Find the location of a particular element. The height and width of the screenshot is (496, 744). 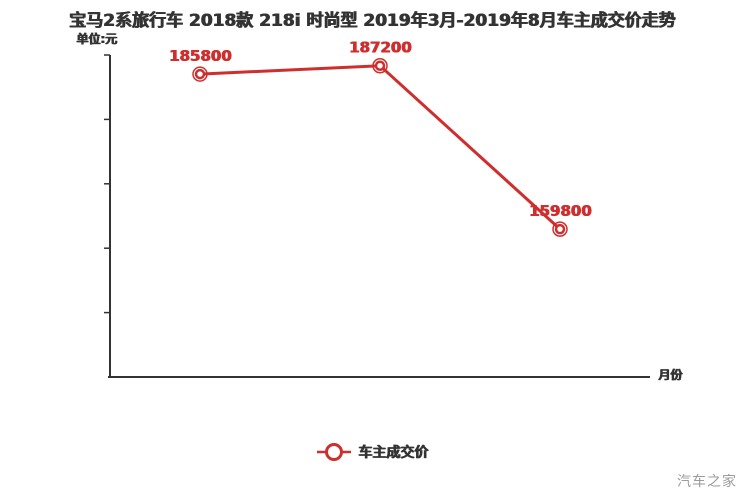

x-axis-label: 月份 is located at coordinates (670, 375).